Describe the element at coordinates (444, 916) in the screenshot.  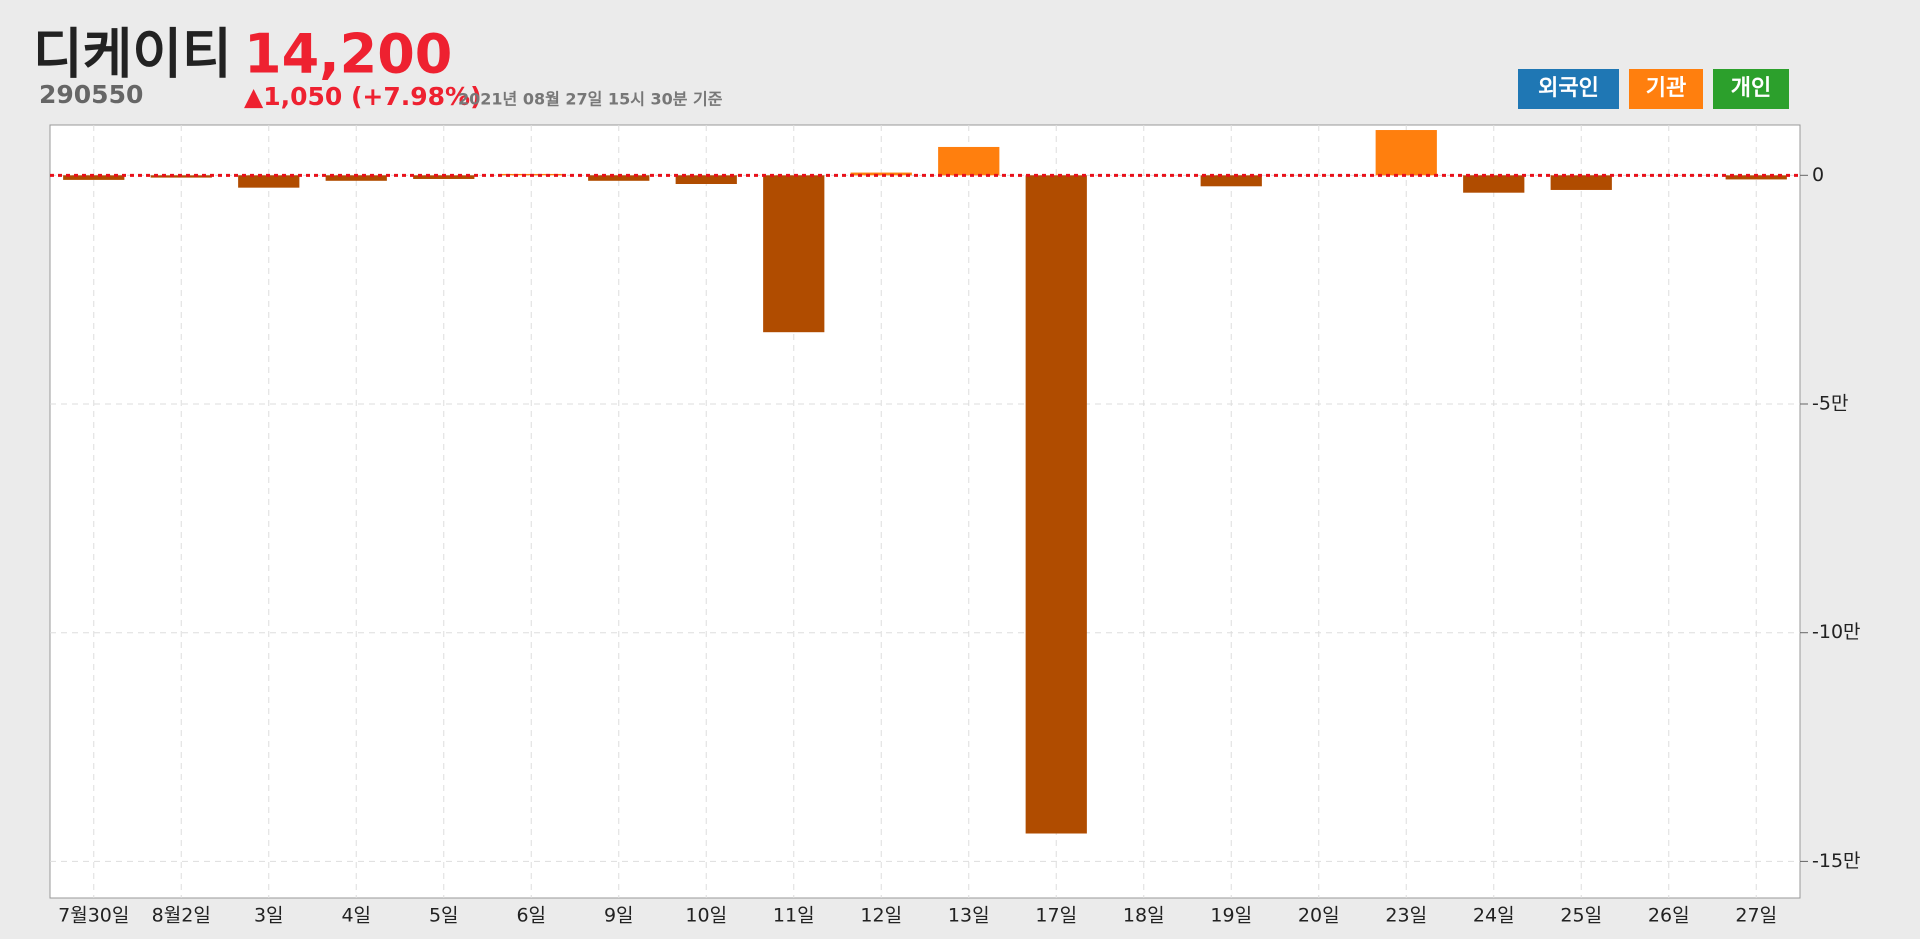
I see `x-tick-label: 5일` at that location.